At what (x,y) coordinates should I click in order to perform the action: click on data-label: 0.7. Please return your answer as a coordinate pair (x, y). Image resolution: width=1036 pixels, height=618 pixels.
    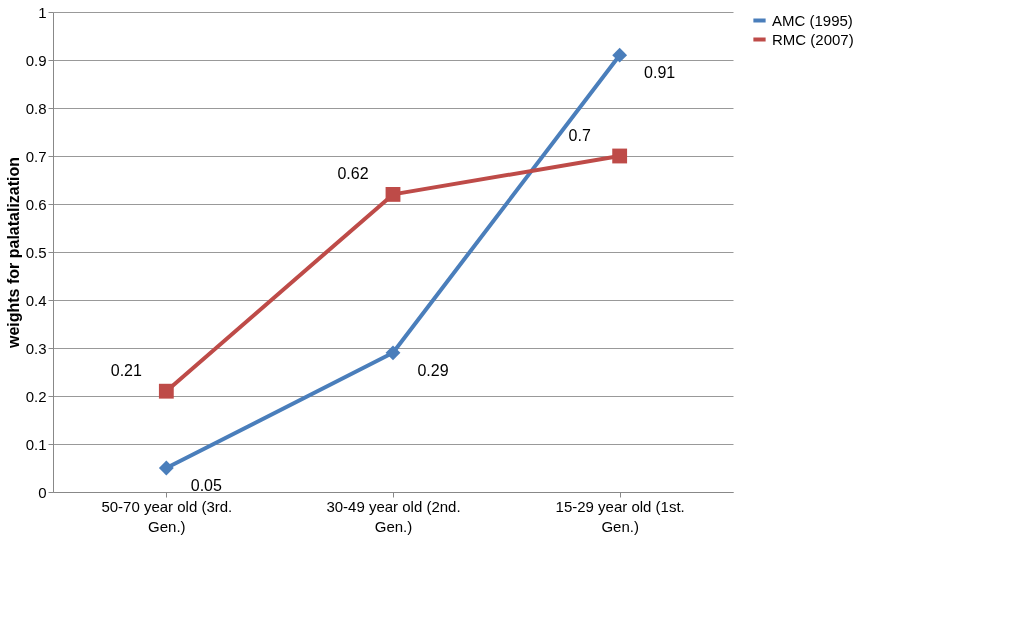
    Looking at the image, I should click on (579, 135).